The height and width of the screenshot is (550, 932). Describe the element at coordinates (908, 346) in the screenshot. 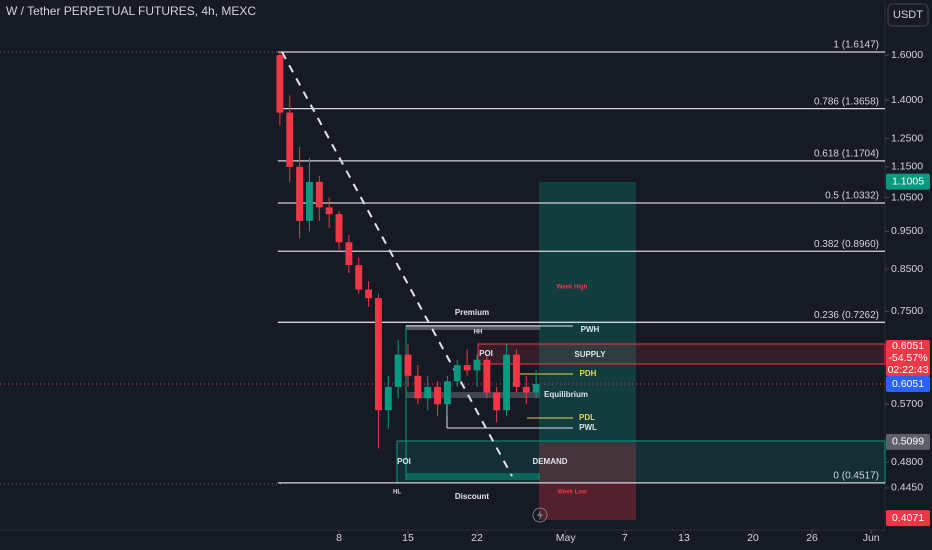

I see `countdown-price: 0.6051` at that location.